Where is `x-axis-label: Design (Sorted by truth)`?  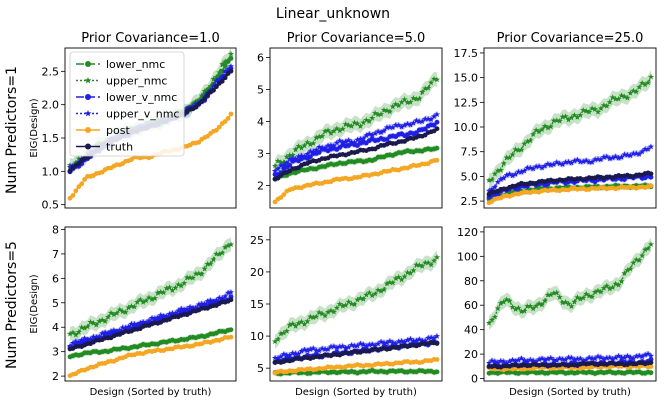 x-axis-label: Design (Sorted by truth) is located at coordinates (151, 392).